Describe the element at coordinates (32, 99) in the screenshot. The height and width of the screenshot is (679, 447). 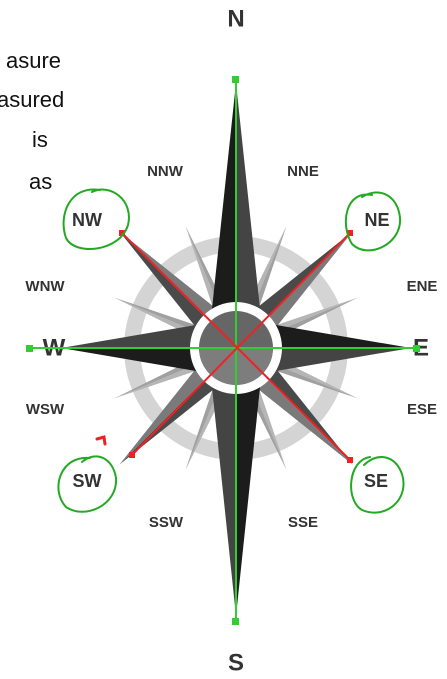
I see `text-fragment: asured` at that location.